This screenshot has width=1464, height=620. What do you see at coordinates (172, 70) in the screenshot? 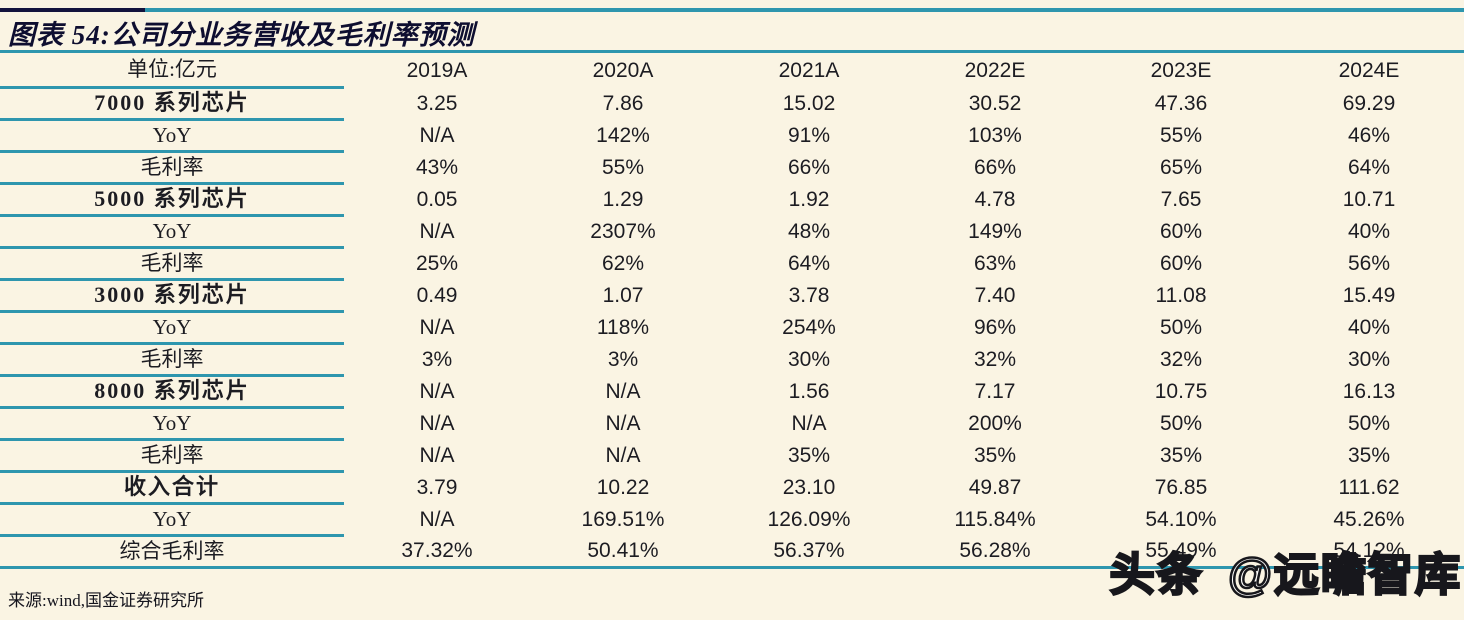
I see `unit-label: 单位:亿元` at bounding box center [172, 70].